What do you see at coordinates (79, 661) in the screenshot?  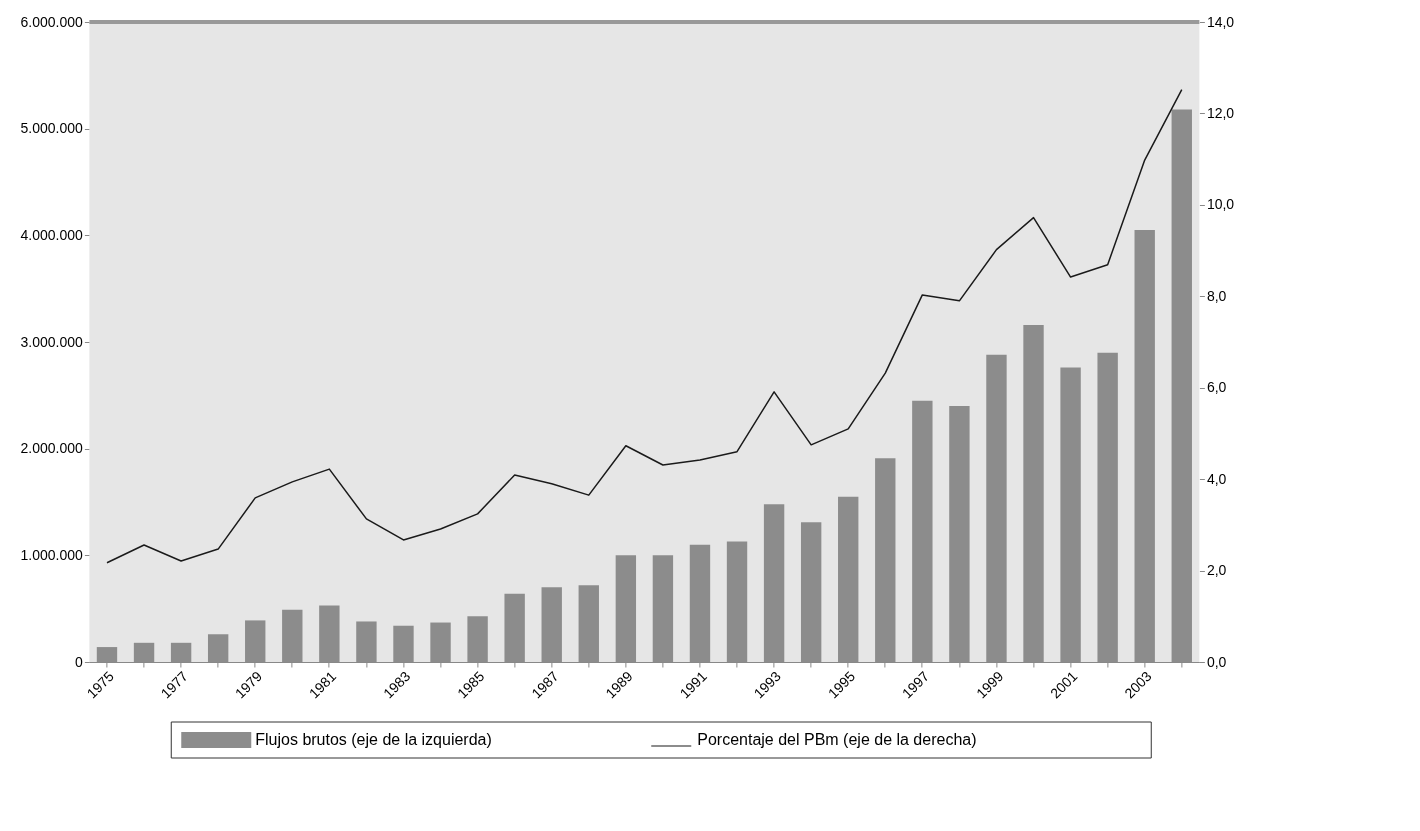 I see `y-tick-label: 0` at bounding box center [79, 661].